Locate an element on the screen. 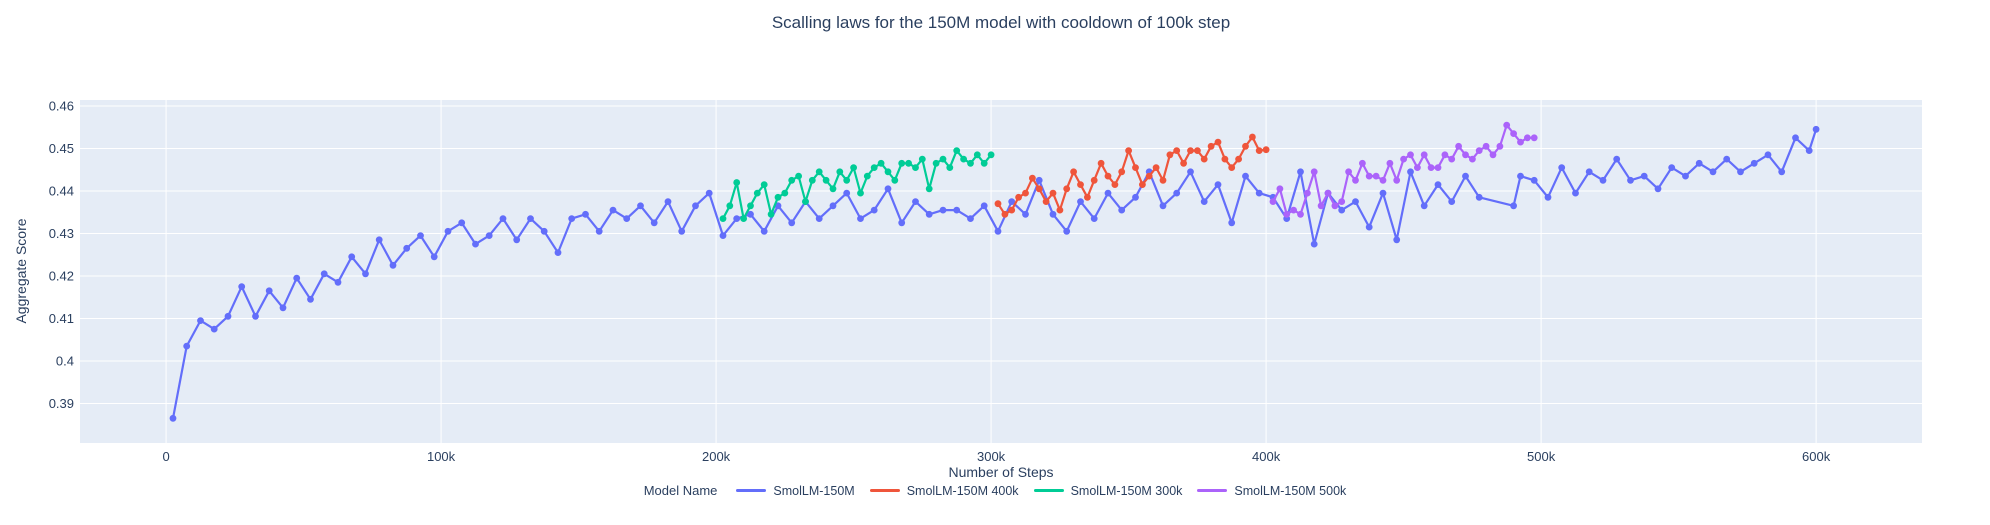 The image size is (1990, 525). legend-item-SmolLM-150M 300k: SmolLM-150M 300k is located at coordinates (1107, 491).